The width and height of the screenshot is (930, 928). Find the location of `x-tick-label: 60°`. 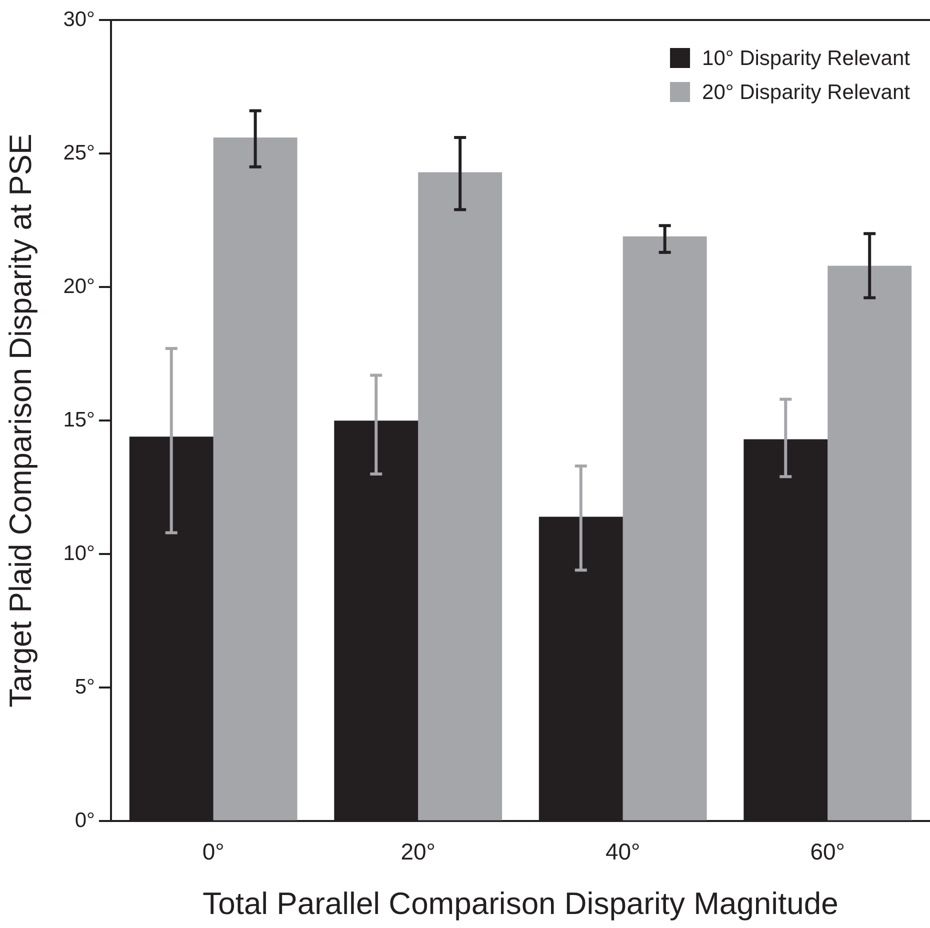

x-tick-label: 60° is located at coordinates (828, 851).